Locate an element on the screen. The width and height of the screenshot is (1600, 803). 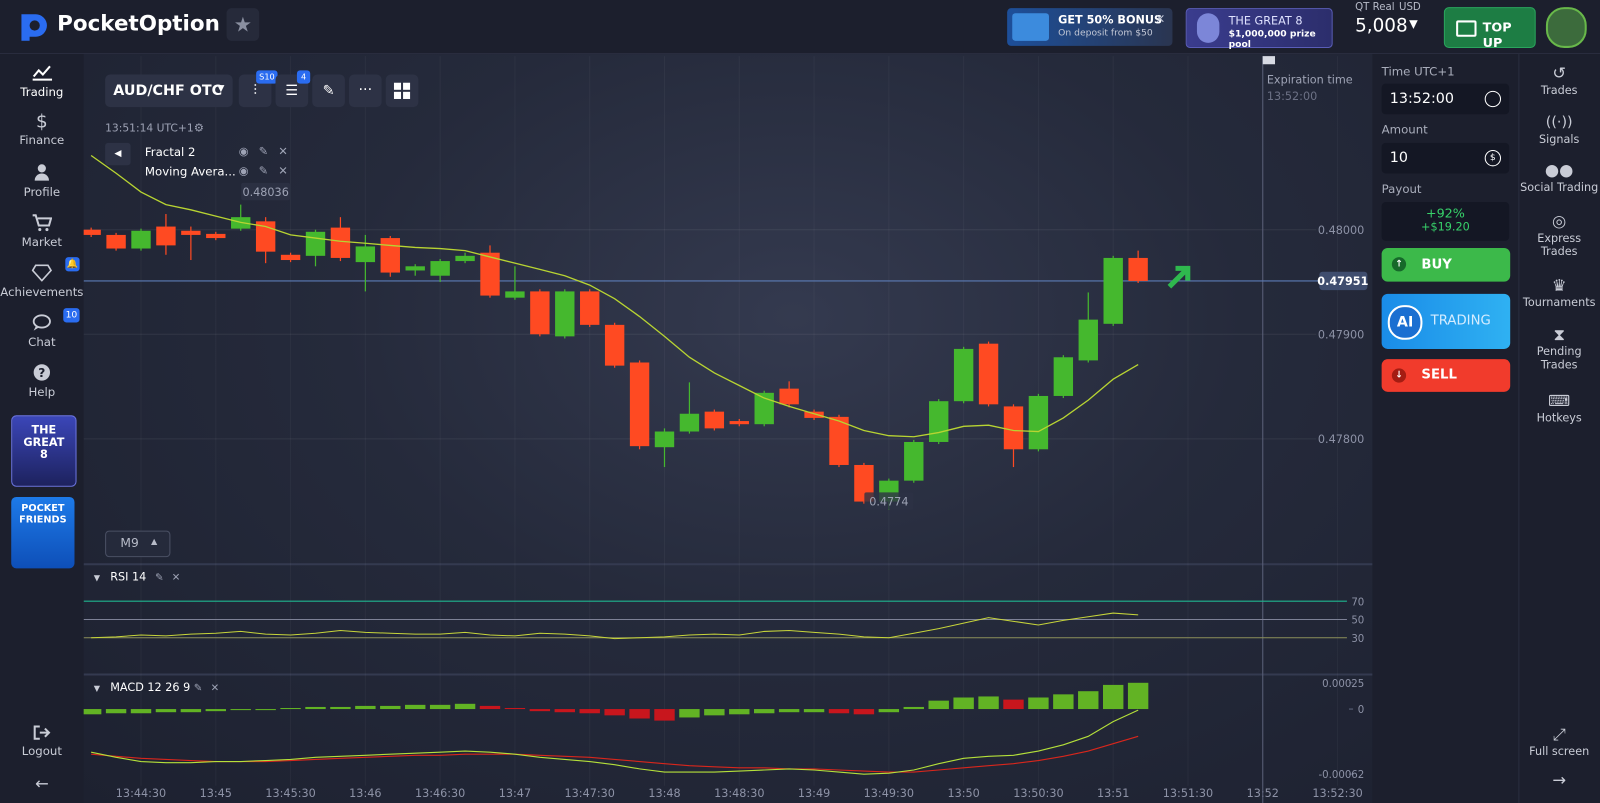
promo-banner: THE GREAT 8 $1,000,000 prize pool is located at coordinates (1259, 29).